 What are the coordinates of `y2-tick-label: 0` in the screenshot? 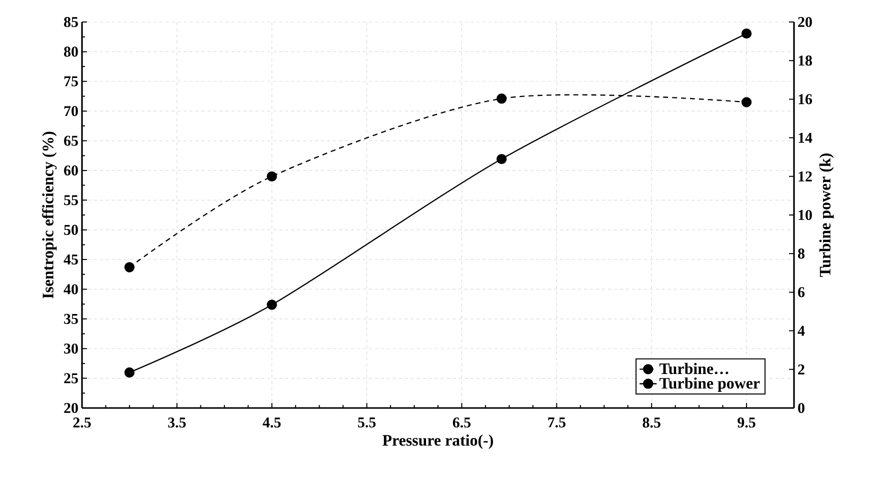 It's located at (801, 408).